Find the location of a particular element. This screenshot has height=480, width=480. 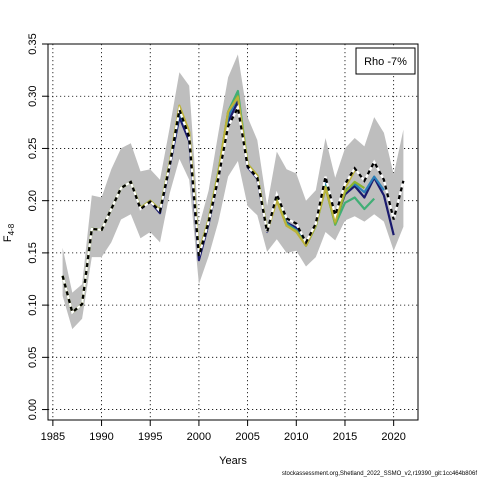

y-tick-label: 0.20 is located at coordinates (33, 200).